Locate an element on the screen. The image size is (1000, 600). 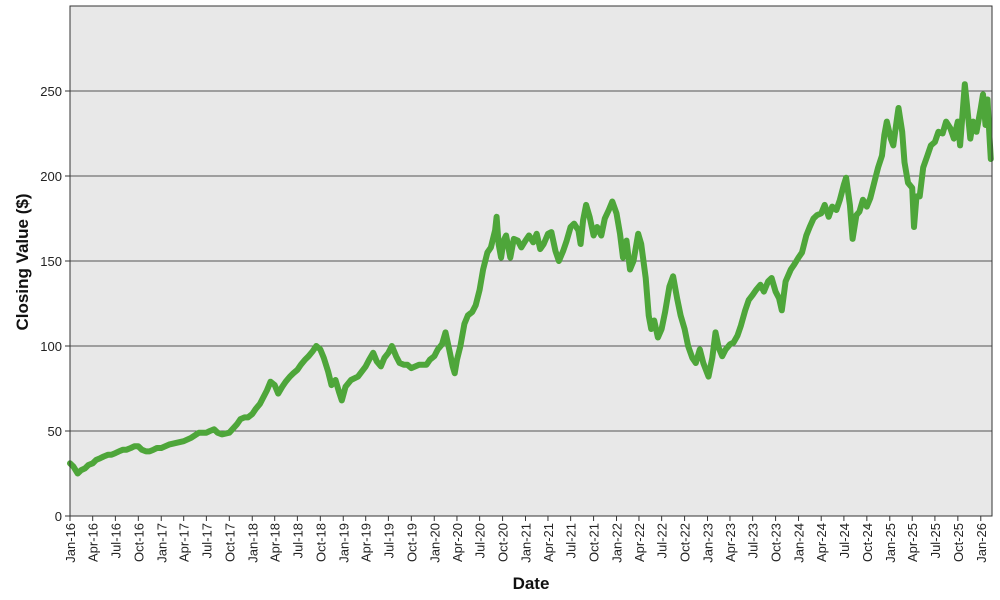
x-tick-label: Oct-16 is located at coordinates (138, 542).